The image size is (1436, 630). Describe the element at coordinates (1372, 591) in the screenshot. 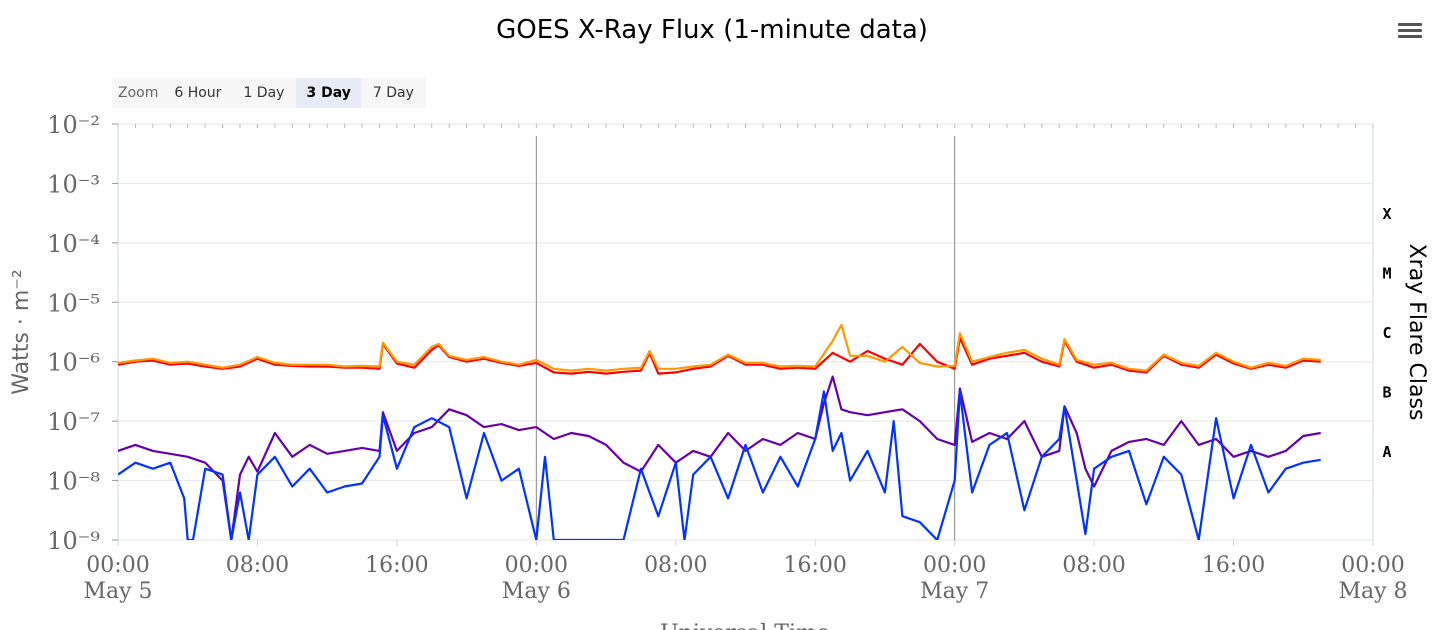

I see `x-date-label: May 8` at that location.